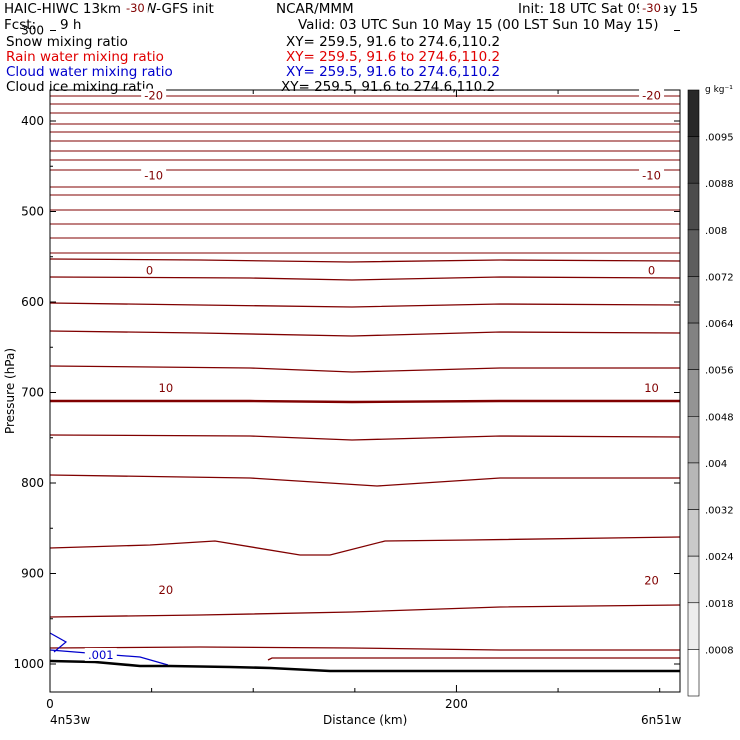  I want to click on cloud-water-contour, so click(109, 649).